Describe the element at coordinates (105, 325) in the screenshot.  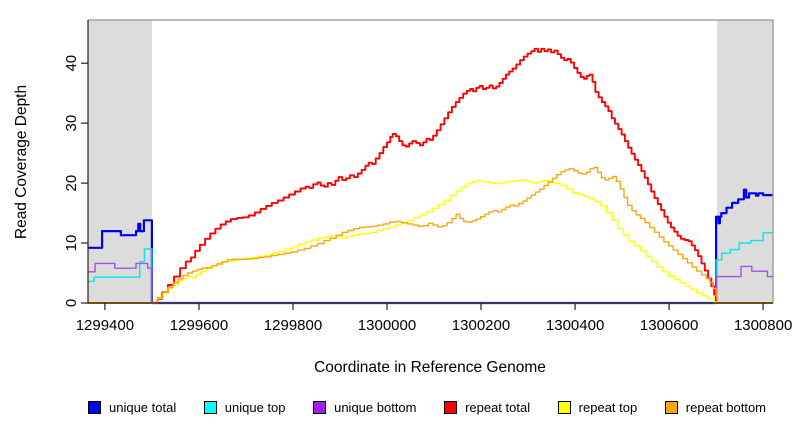
I see `x-tick-label: 1299400` at that location.